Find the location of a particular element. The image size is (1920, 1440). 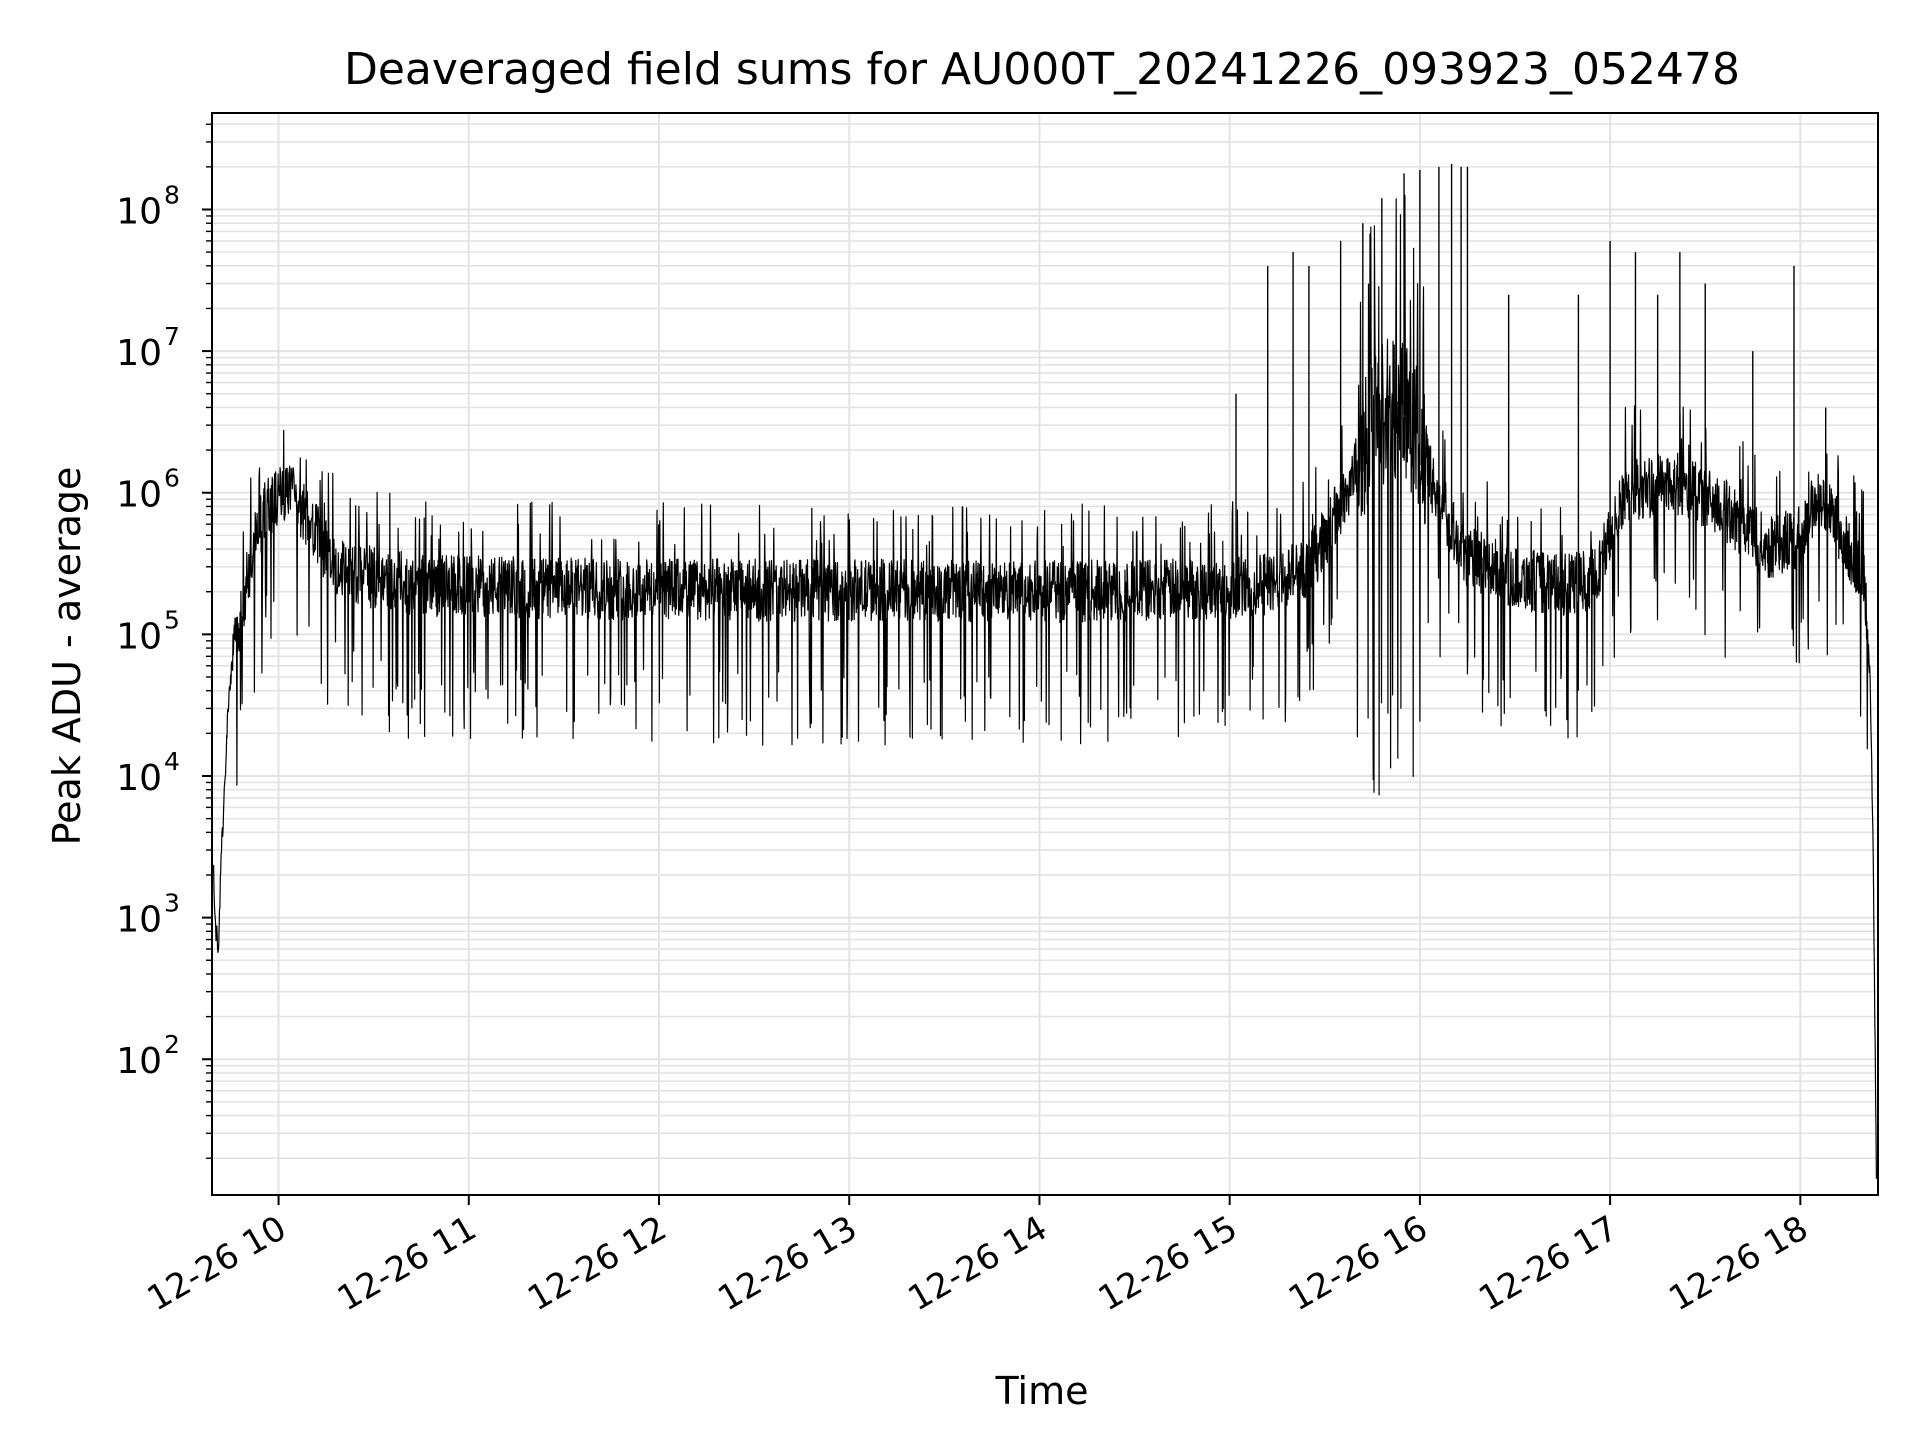

y-tick-exponent: 4 is located at coordinates (172, 761).